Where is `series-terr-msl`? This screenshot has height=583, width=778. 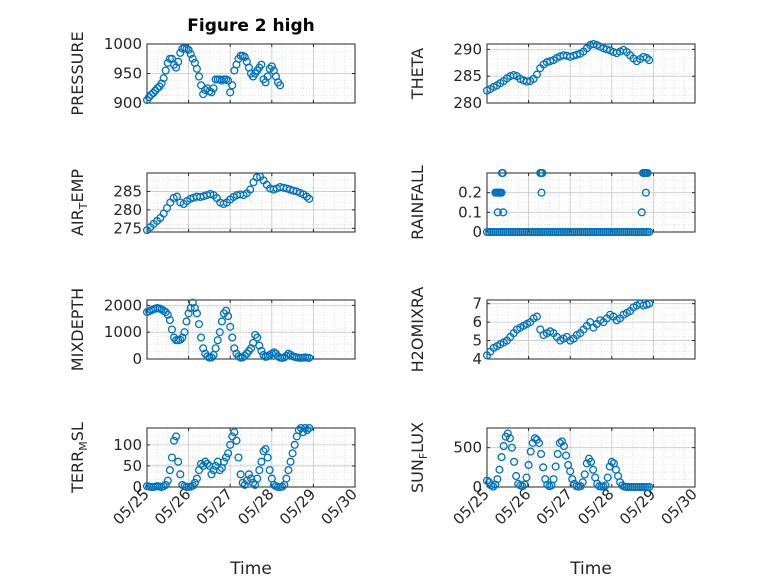
series-terr-msl is located at coordinates (228, 457).